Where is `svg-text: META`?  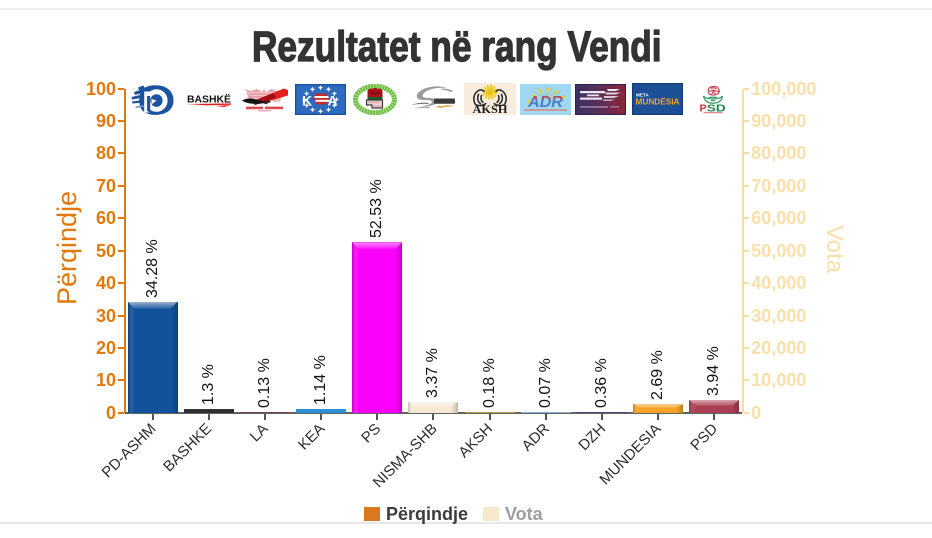
svg-text: META is located at coordinates (642, 95).